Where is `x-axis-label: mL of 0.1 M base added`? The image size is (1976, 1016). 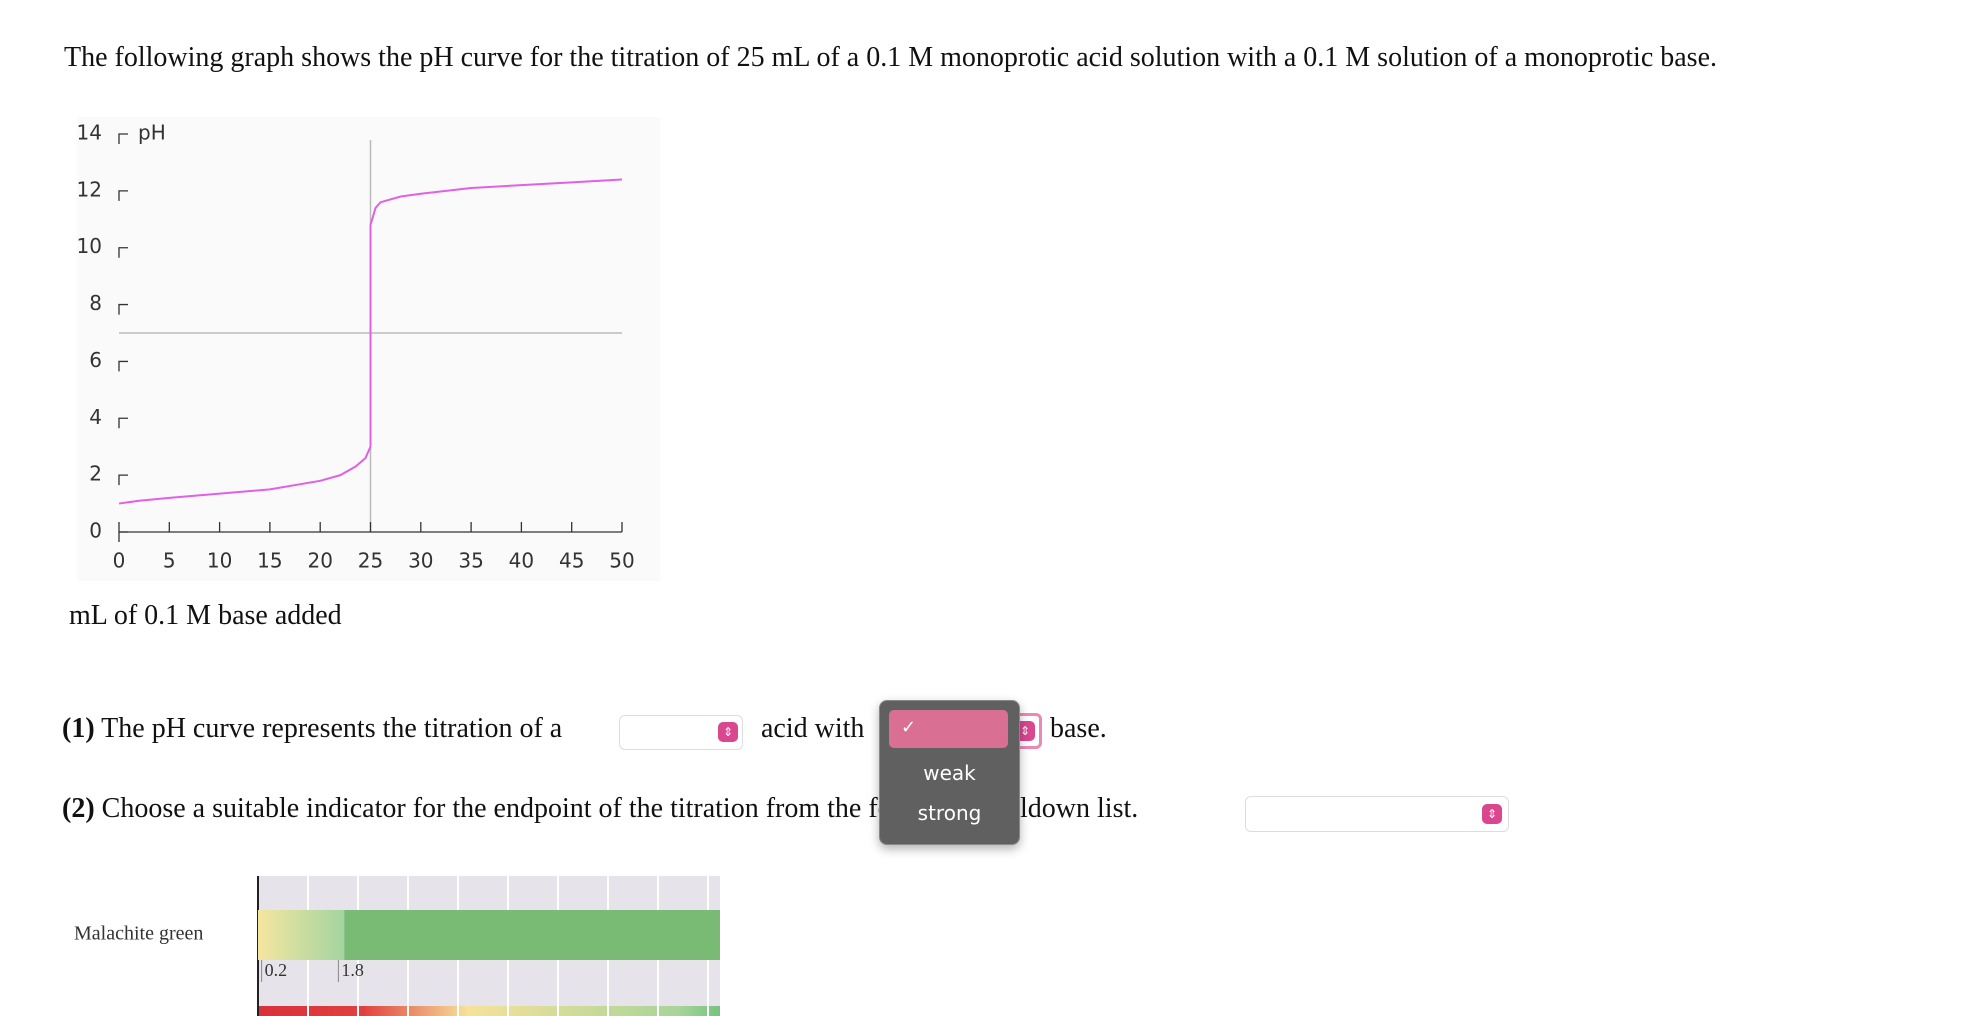
x-axis-label: mL of 0.1 M base added is located at coordinates (205, 615).